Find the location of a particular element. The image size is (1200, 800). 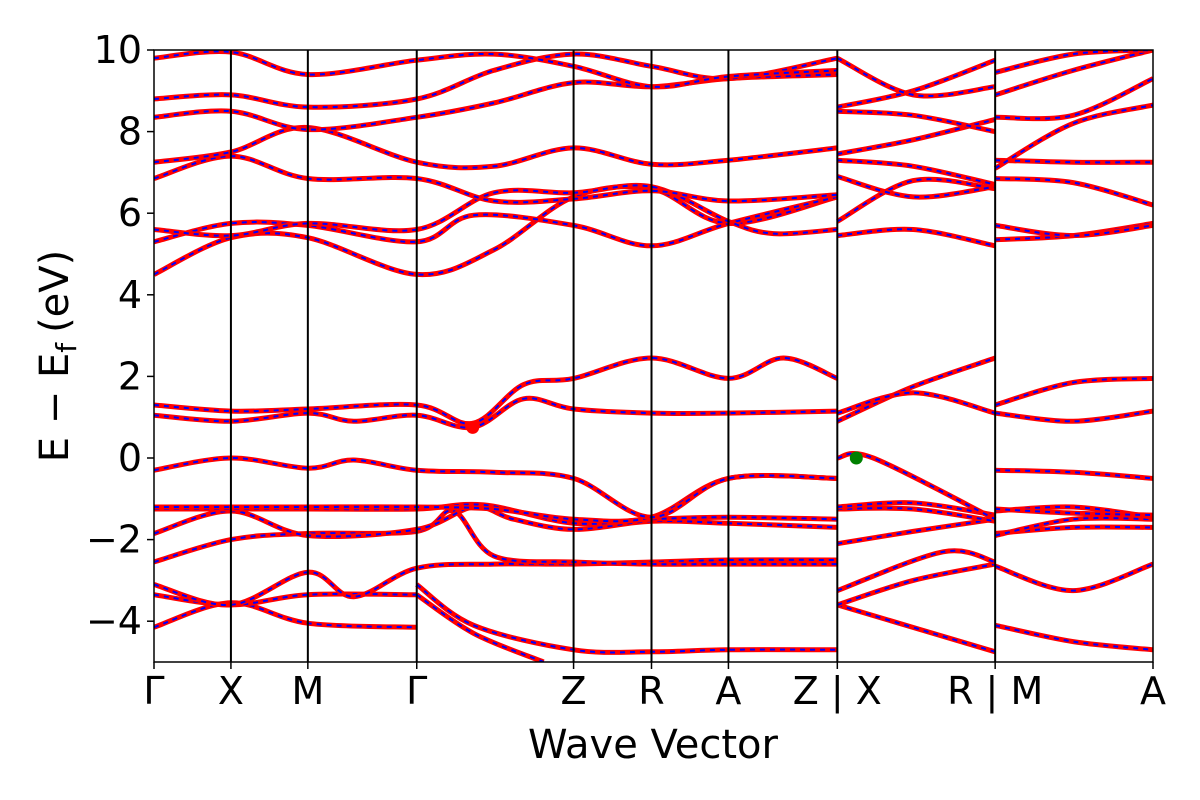

x-tick-label: R | M is located at coordinates (995, 691).